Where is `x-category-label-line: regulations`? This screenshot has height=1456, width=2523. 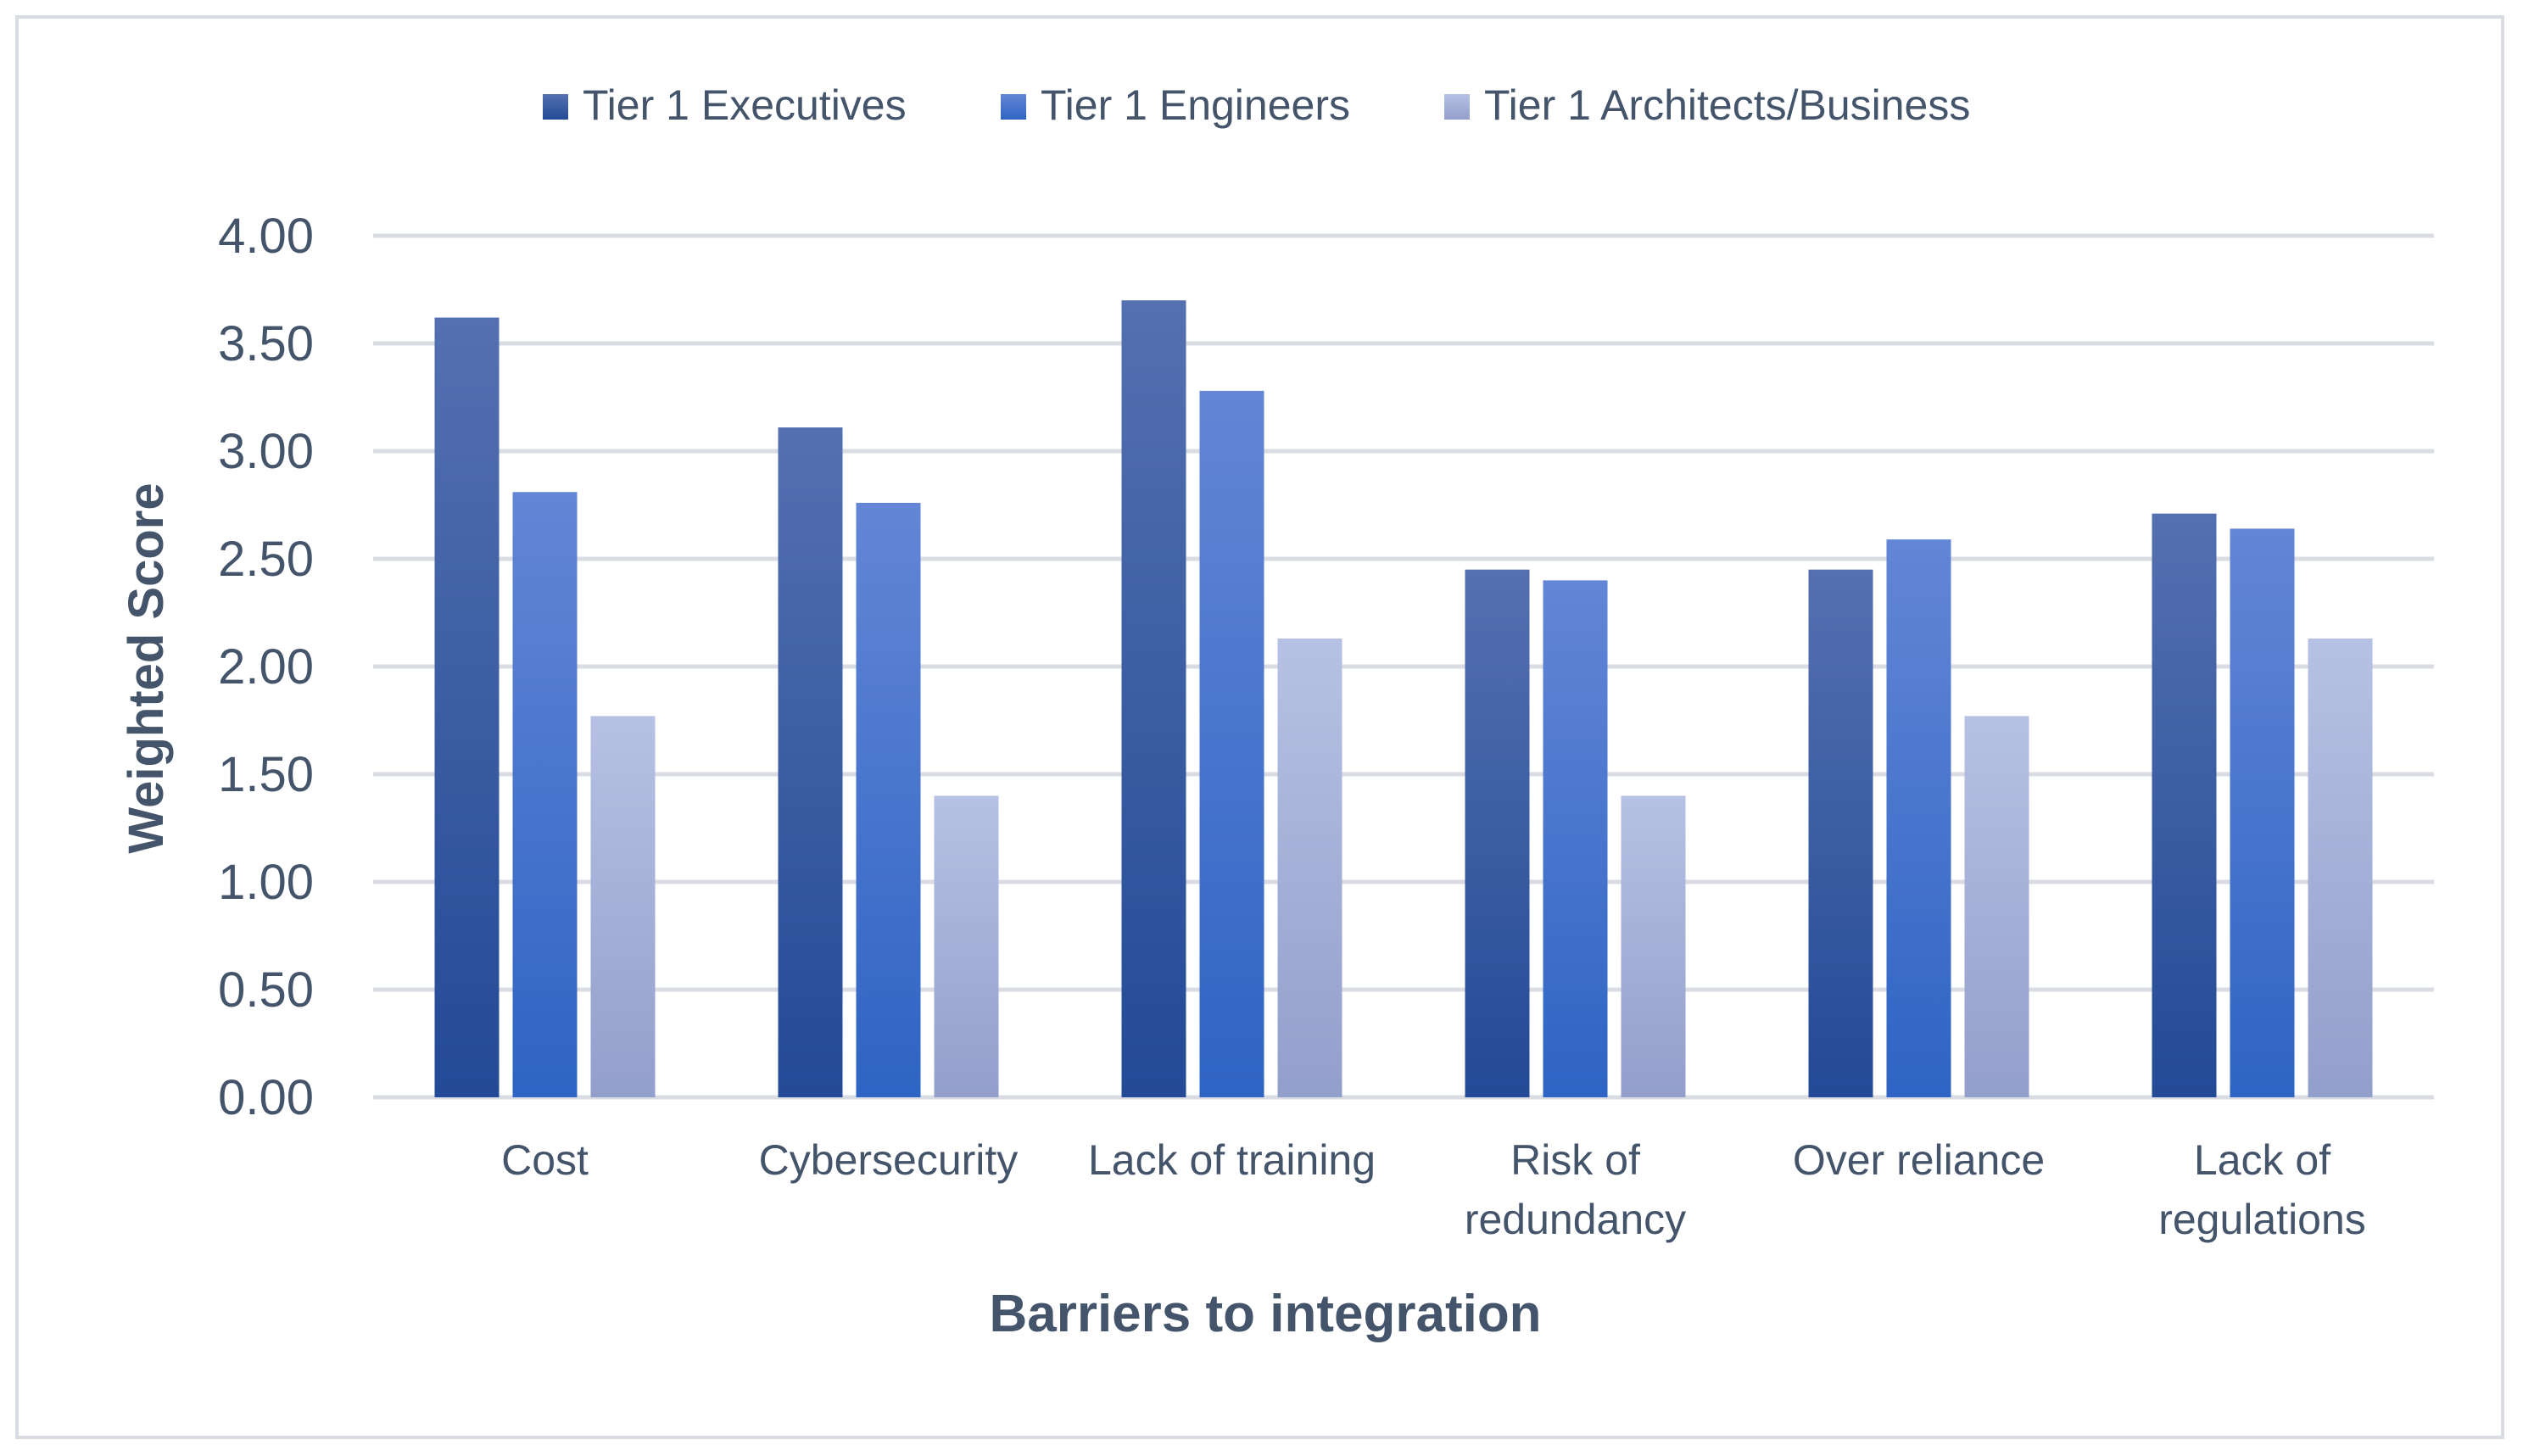 x-category-label-line: regulations is located at coordinates (2262, 1219).